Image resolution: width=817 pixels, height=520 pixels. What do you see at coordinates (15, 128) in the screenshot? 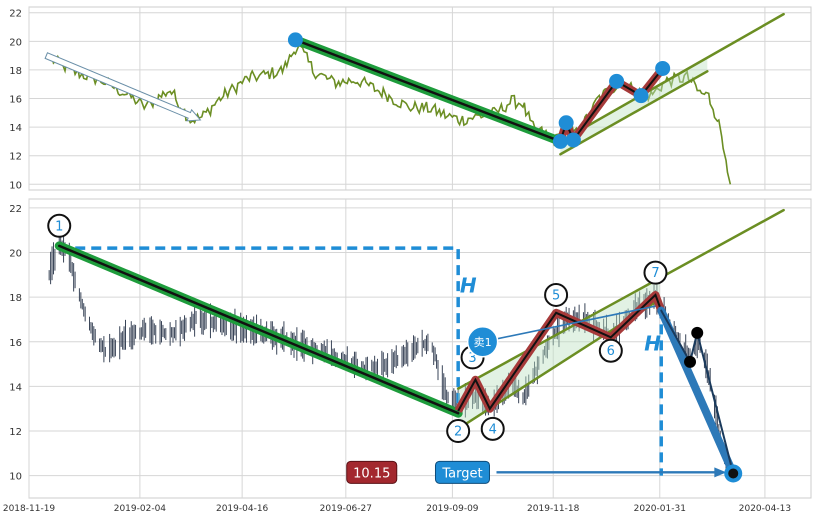
I see `top-y-tick-label: 14` at bounding box center [15, 128].